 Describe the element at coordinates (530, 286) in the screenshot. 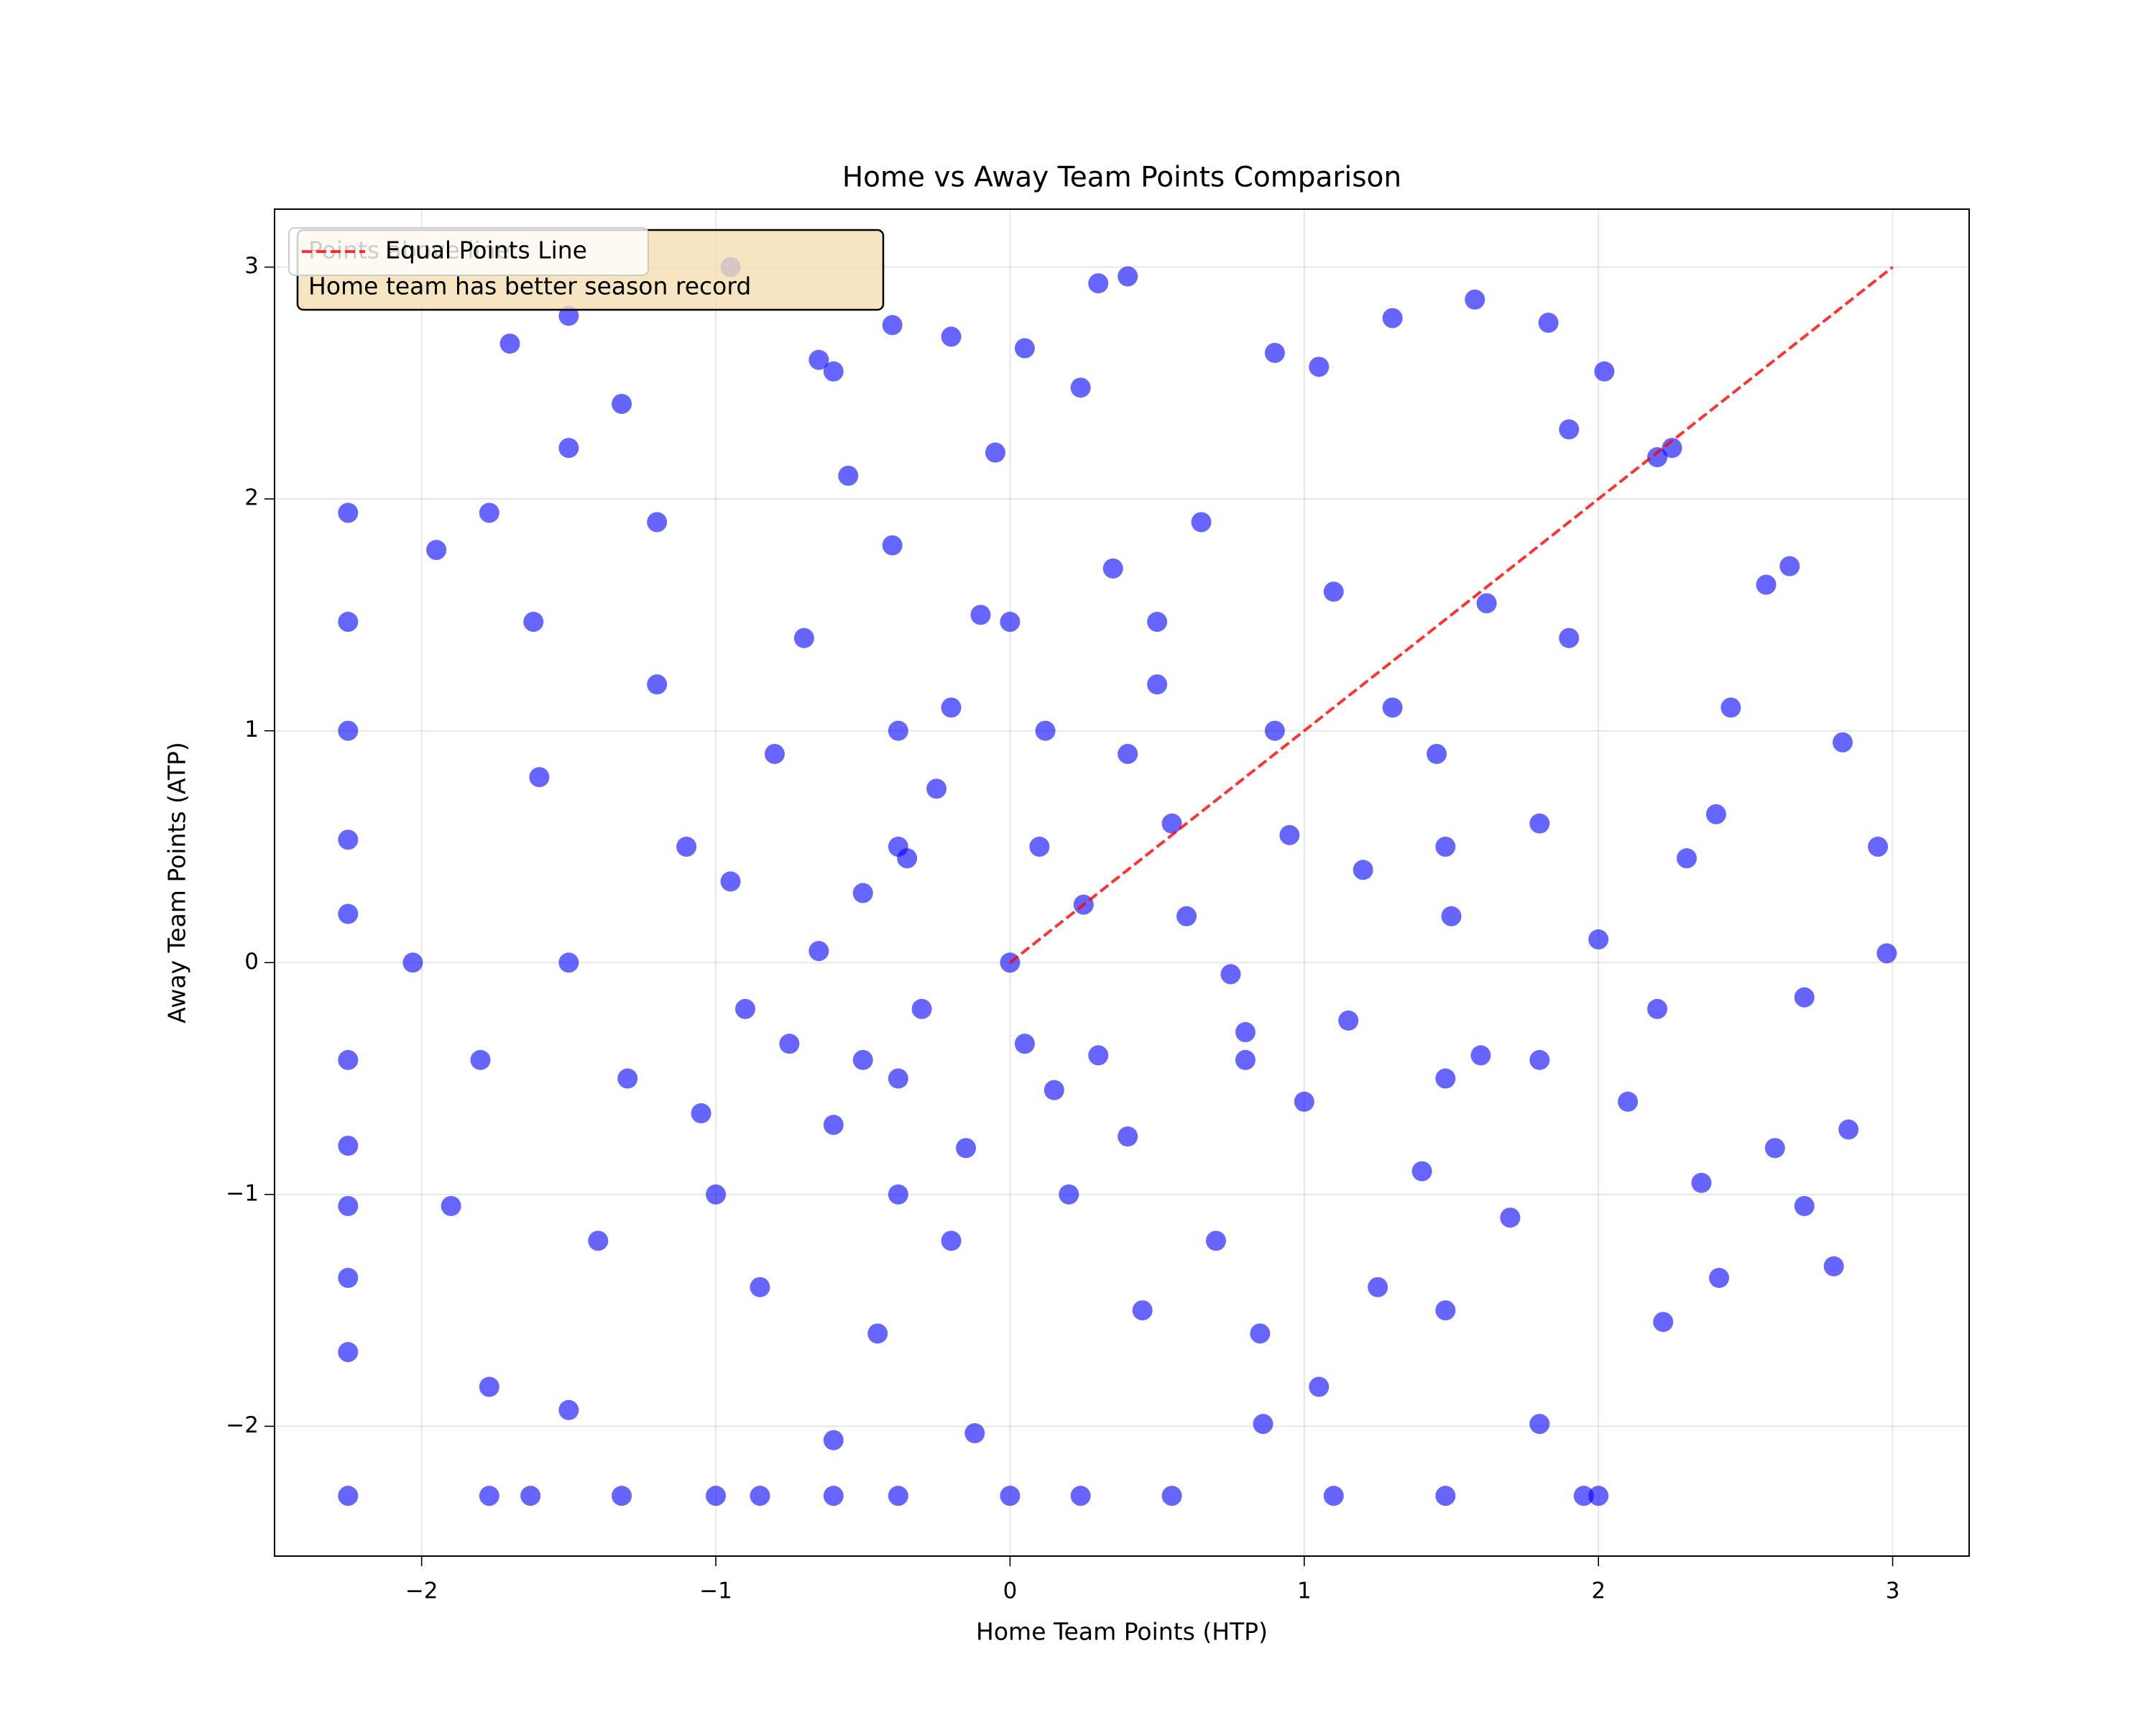

I see `annotation-text: Home team has better season record` at that location.